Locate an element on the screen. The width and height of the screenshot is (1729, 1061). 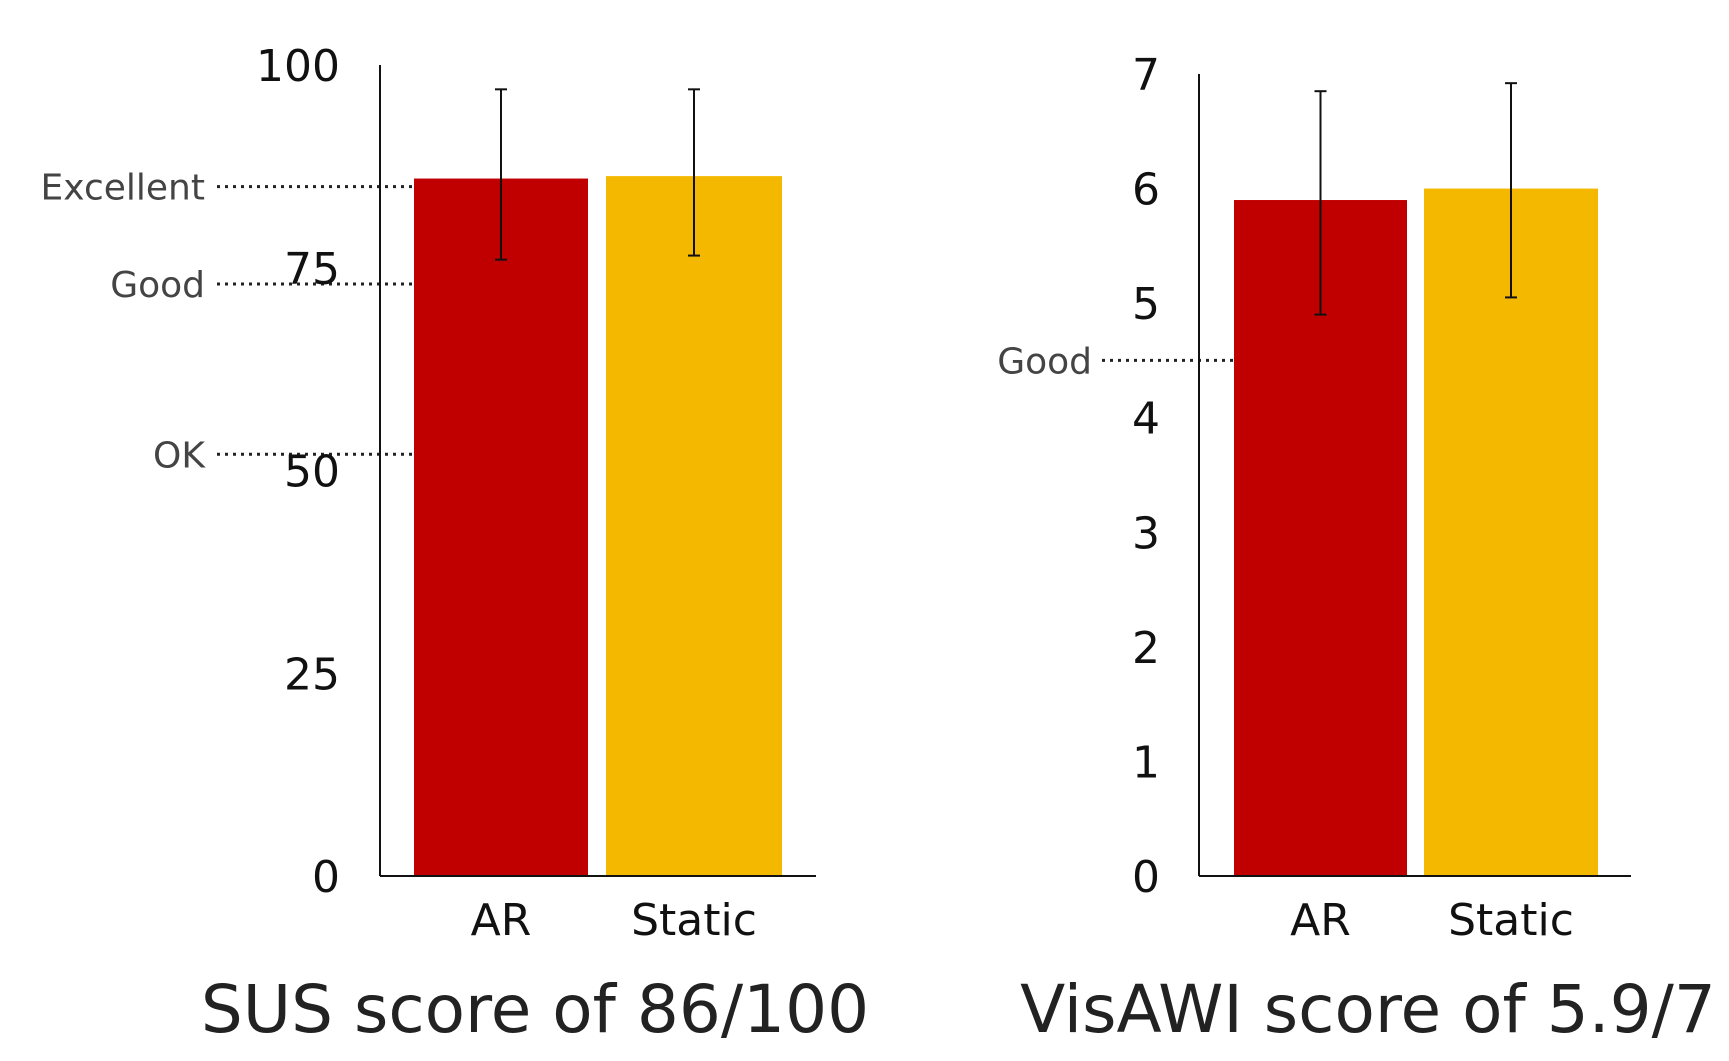
y-tick-label: 2 is located at coordinates (1146, 648).